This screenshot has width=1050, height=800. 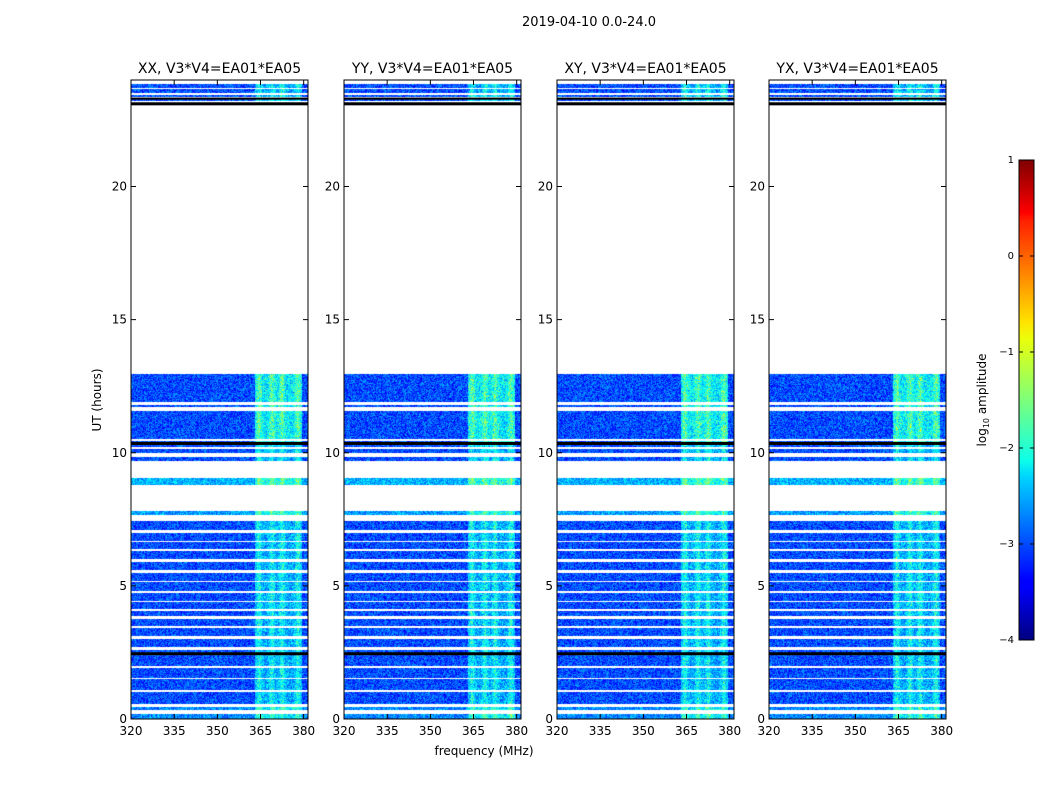 What do you see at coordinates (483, 751) in the screenshot?
I see `x-axis-label: frequency (MHz)` at bounding box center [483, 751].